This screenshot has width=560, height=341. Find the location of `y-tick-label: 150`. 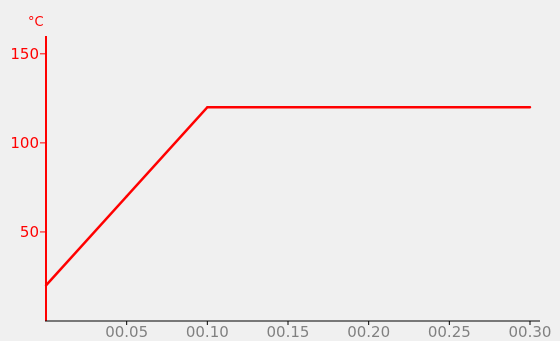

y-tick-label: 150 is located at coordinates (24, 54).